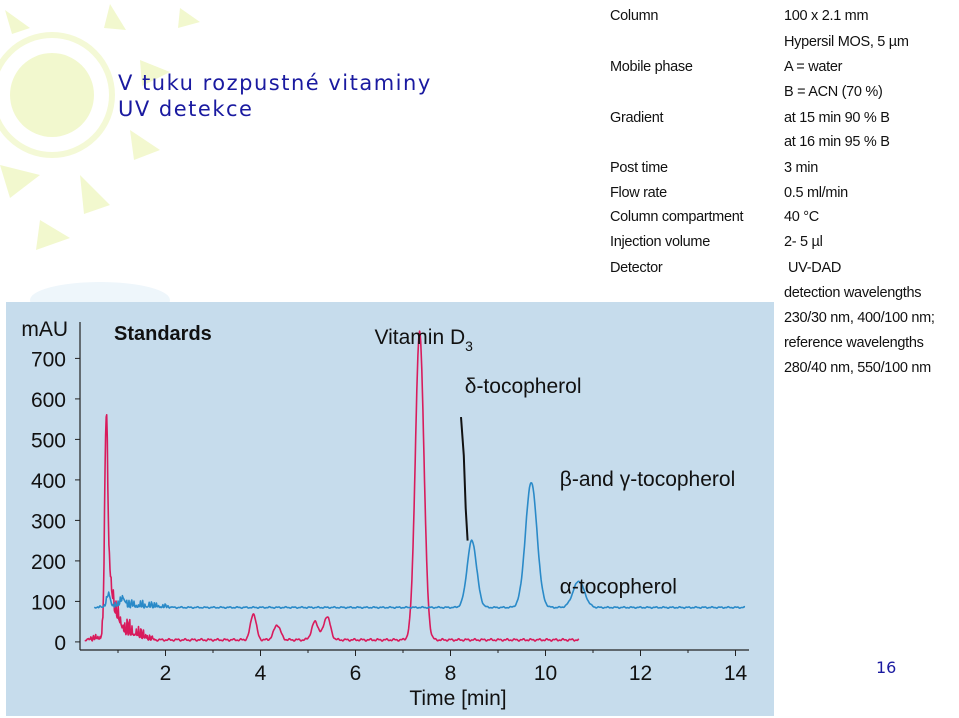  I want to click on y-tick-label: 300, so click(48, 521).